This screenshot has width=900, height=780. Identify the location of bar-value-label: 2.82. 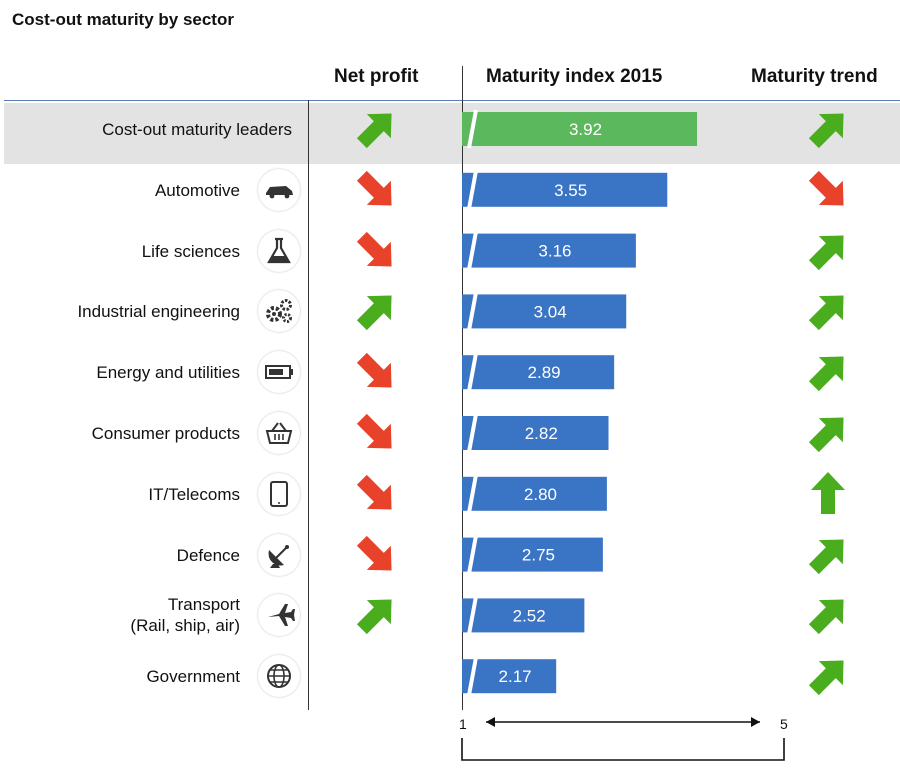
(541, 433).